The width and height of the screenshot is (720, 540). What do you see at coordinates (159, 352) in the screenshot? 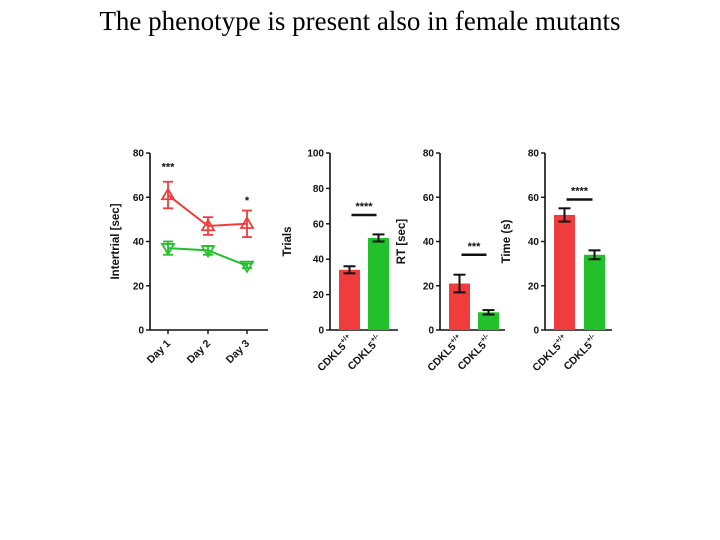
I see `x-tick-label: Day 1` at bounding box center [159, 352].